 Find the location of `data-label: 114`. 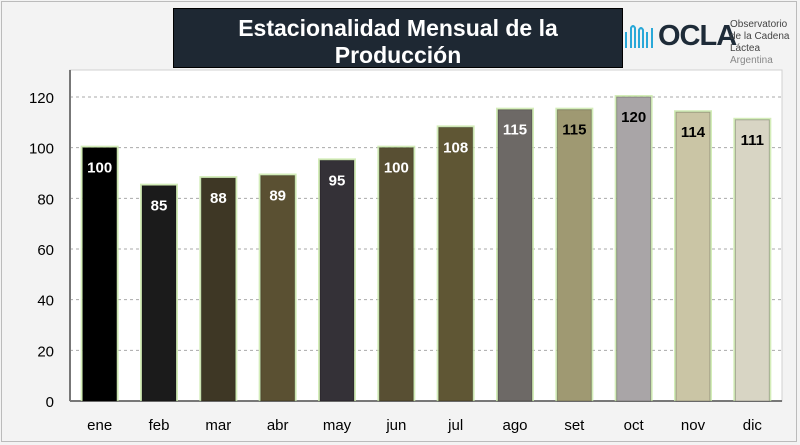

data-label: 114 is located at coordinates (693, 132).